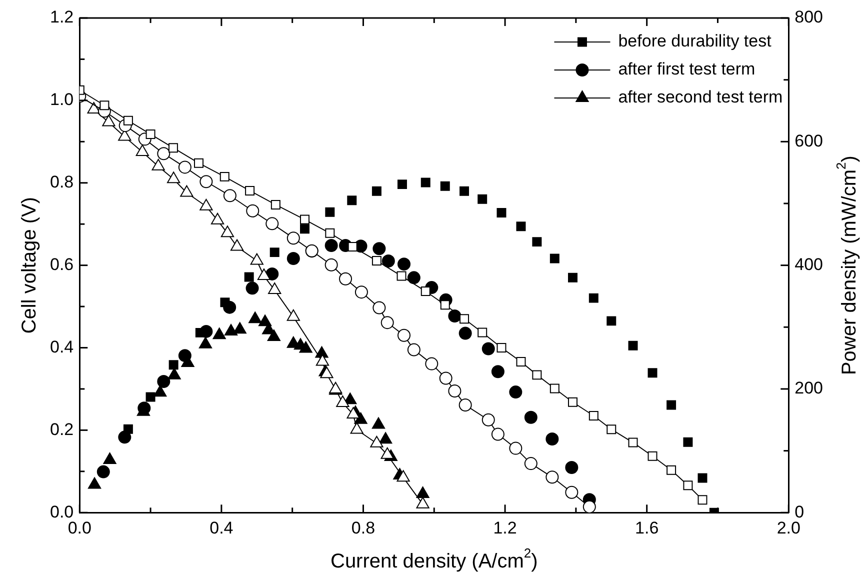 The width and height of the screenshot is (865, 579). Describe the element at coordinates (809, 388) in the screenshot. I see `y2-tick-label: 200` at that location.